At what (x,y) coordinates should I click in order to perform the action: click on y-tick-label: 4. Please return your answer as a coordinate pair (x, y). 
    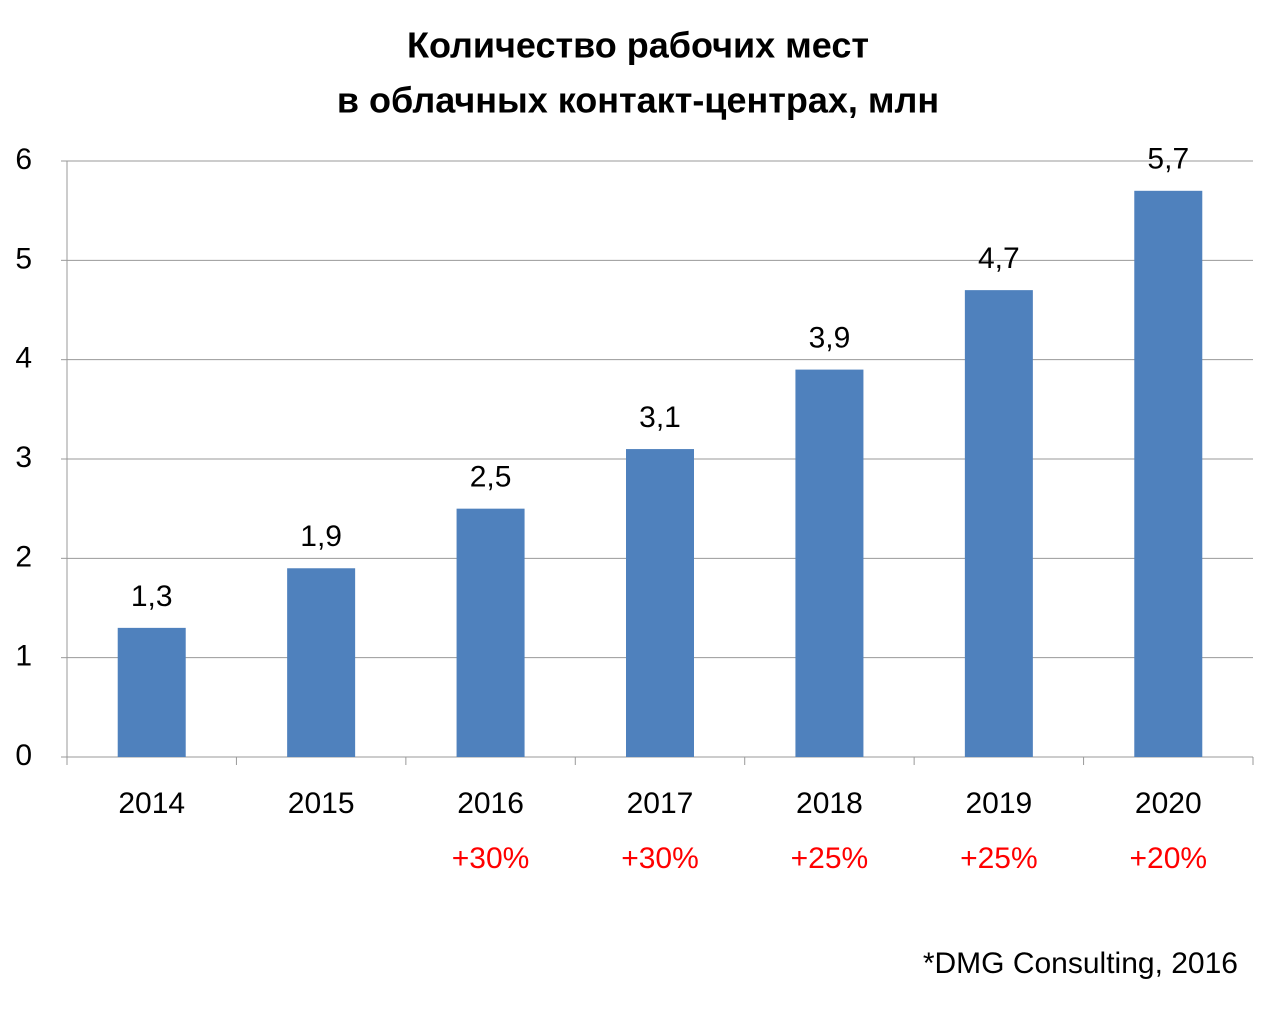
    Looking at the image, I should click on (23, 358).